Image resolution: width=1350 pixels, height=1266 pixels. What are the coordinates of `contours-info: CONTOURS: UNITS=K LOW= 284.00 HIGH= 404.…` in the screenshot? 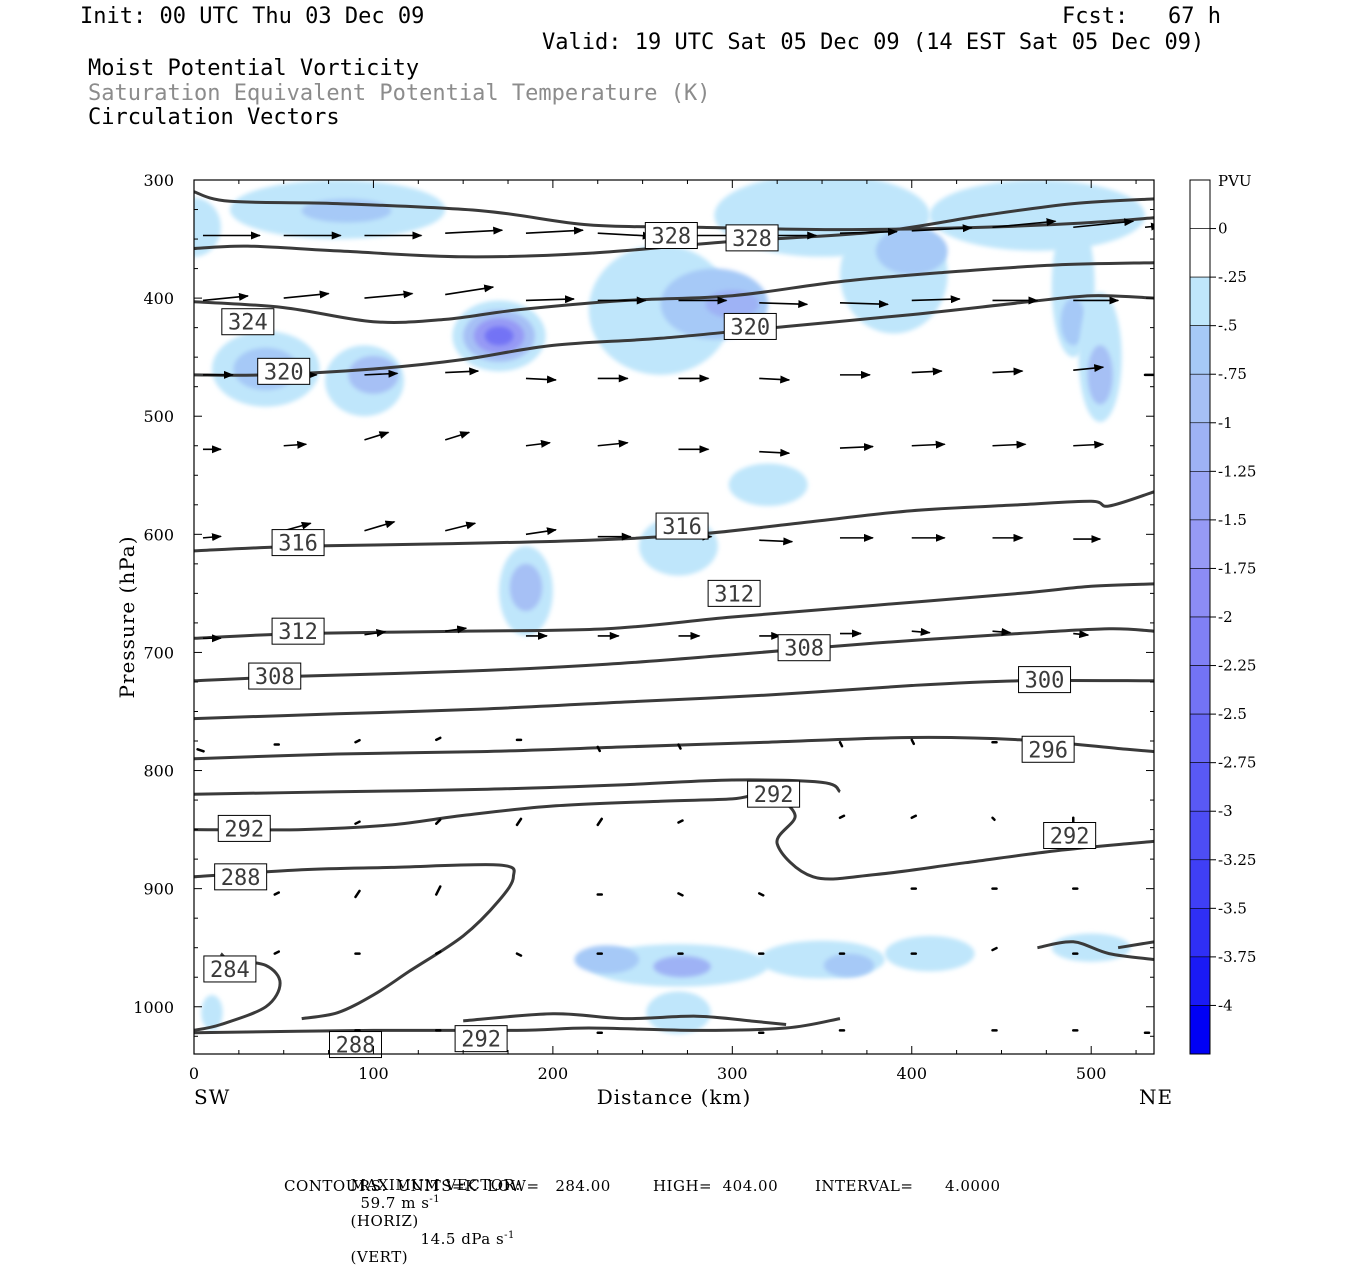 It's located at (642, 1186).